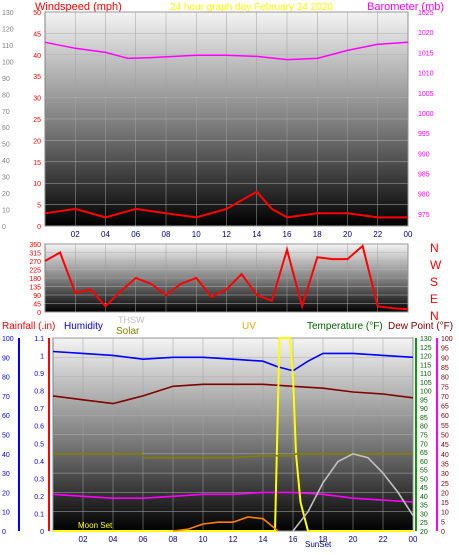 The height and width of the screenshot is (555, 459). What do you see at coordinates (6, 358) in the screenshot?
I see `humidity-tick-label: 90` at bounding box center [6, 358].